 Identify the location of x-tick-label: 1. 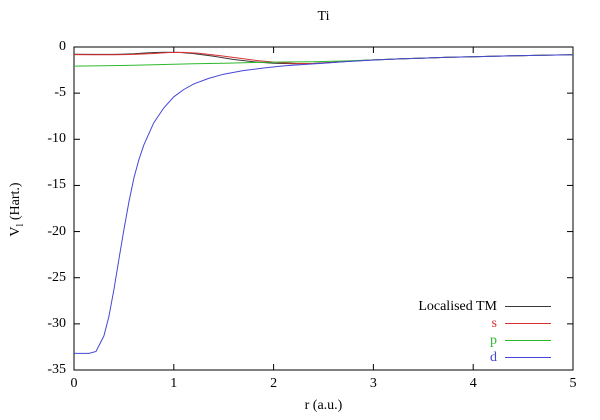
(174, 383).